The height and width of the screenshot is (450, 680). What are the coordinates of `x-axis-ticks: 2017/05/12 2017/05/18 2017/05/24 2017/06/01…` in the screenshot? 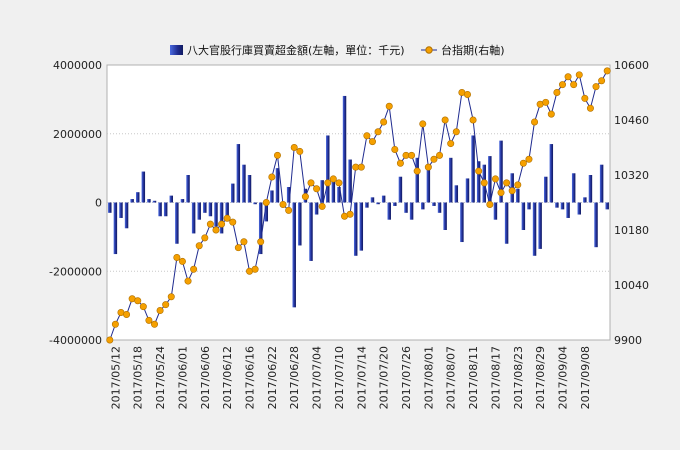 It's located at (350, 377).